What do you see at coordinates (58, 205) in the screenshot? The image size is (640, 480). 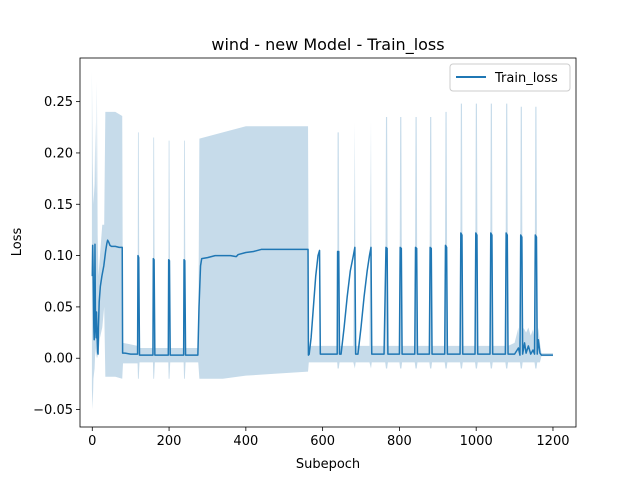 I see `y-tick-label: 0.15` at bounding box center [58, 205].